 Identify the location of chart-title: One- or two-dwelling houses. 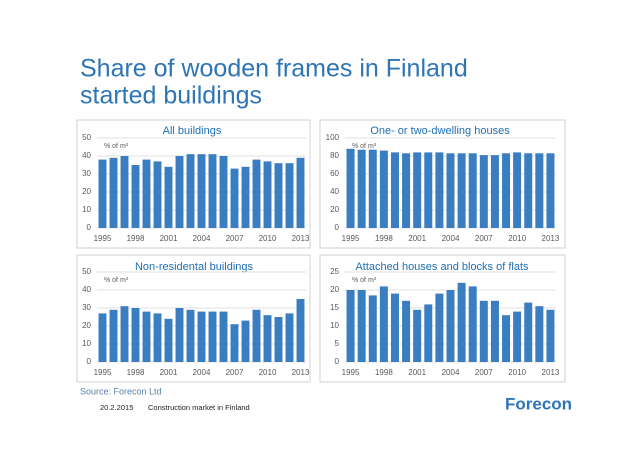
(440, 131).